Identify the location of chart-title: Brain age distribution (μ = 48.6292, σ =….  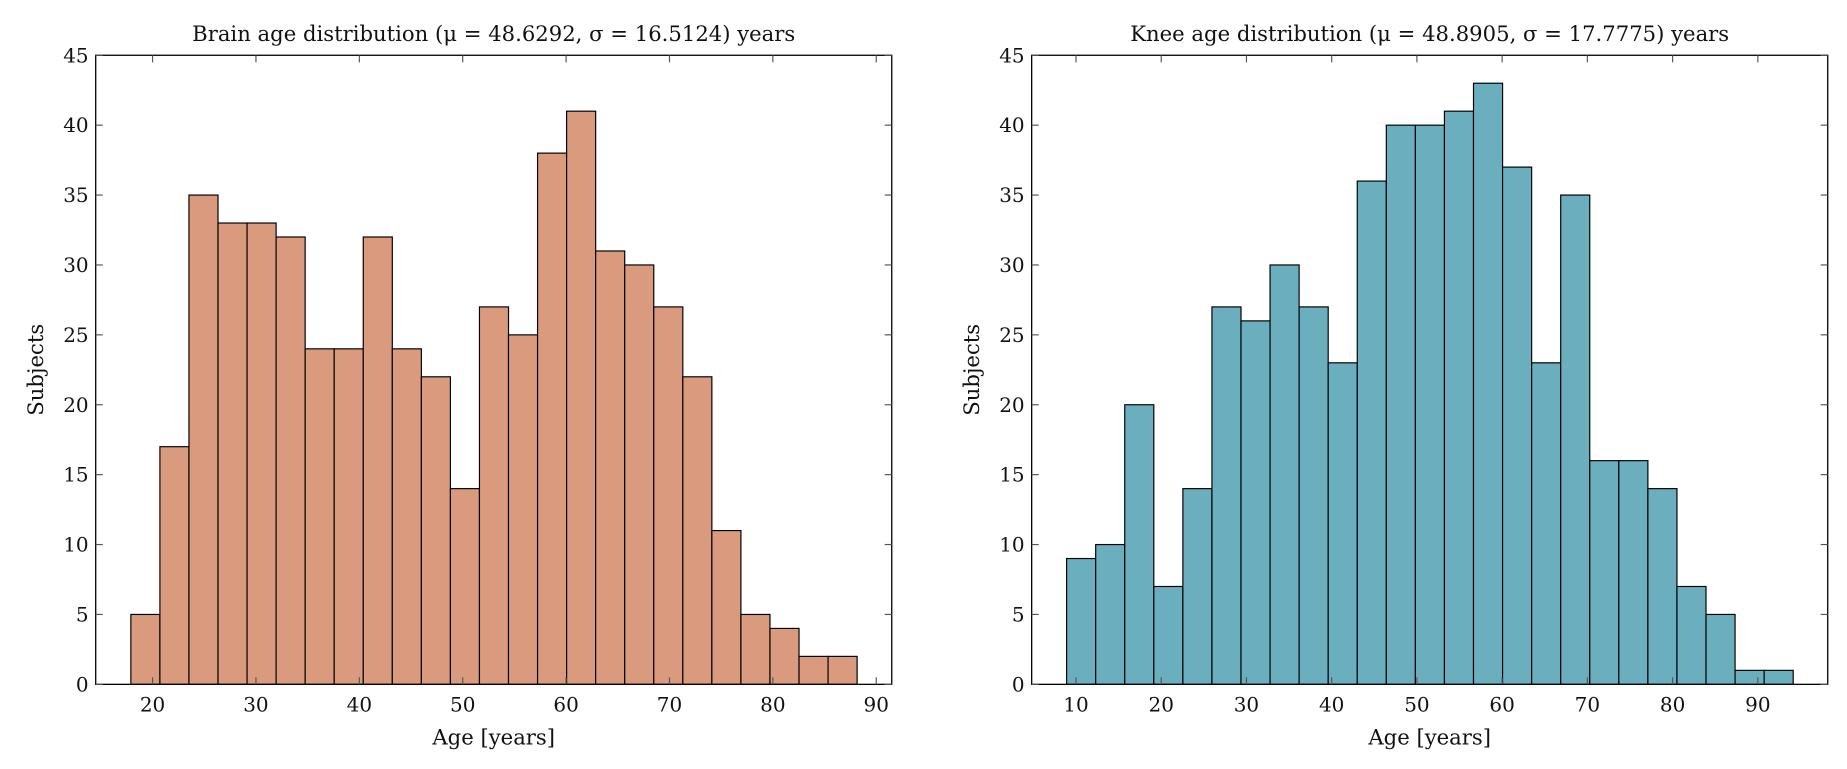
(493, 33).